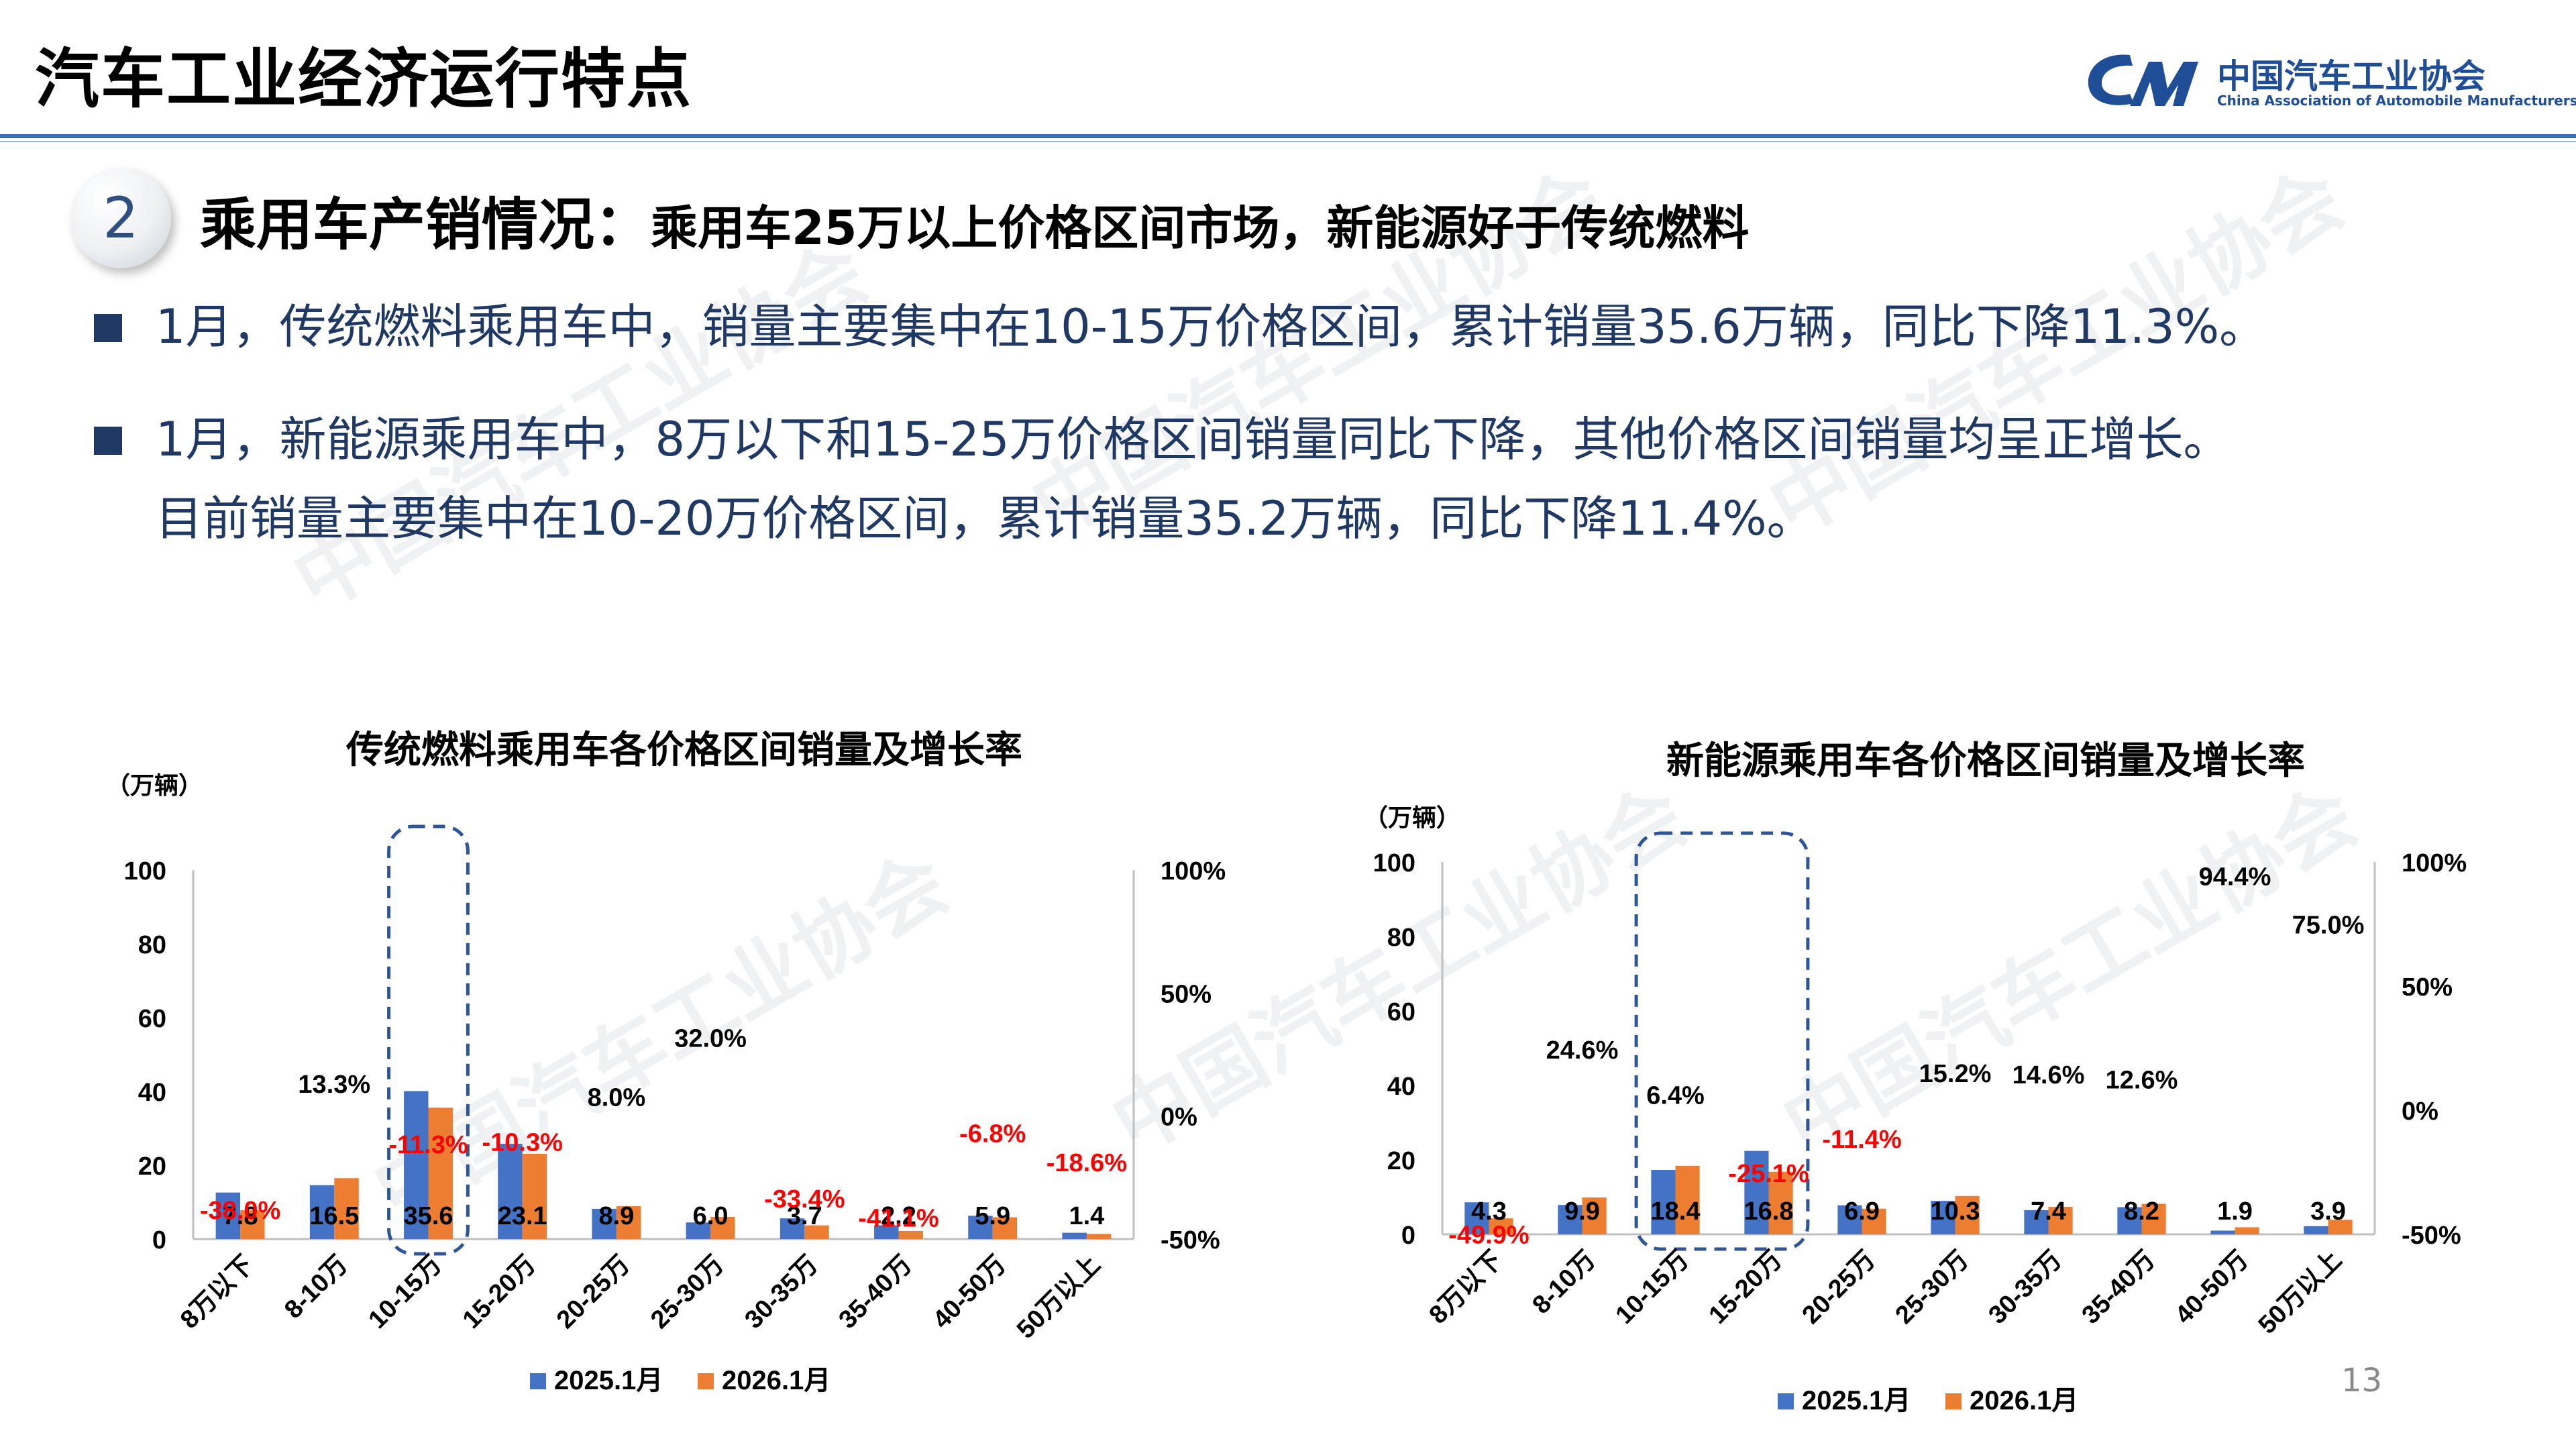 Image resolution: width=2576 pixels, height=1449 pixels. I want to click on header-divider, so click(1288, 136).